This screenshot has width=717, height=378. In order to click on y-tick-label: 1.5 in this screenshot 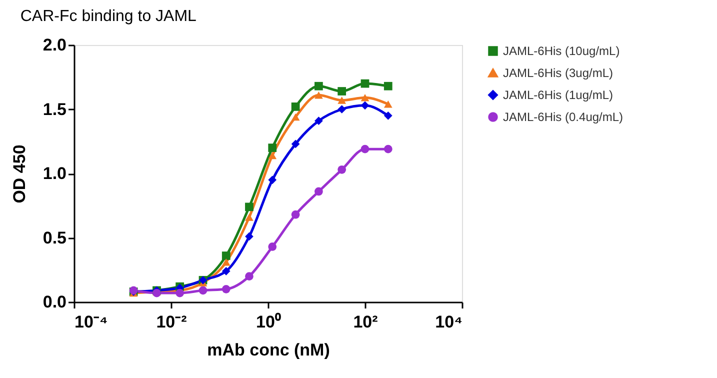, I will do `click(54, 109)`.